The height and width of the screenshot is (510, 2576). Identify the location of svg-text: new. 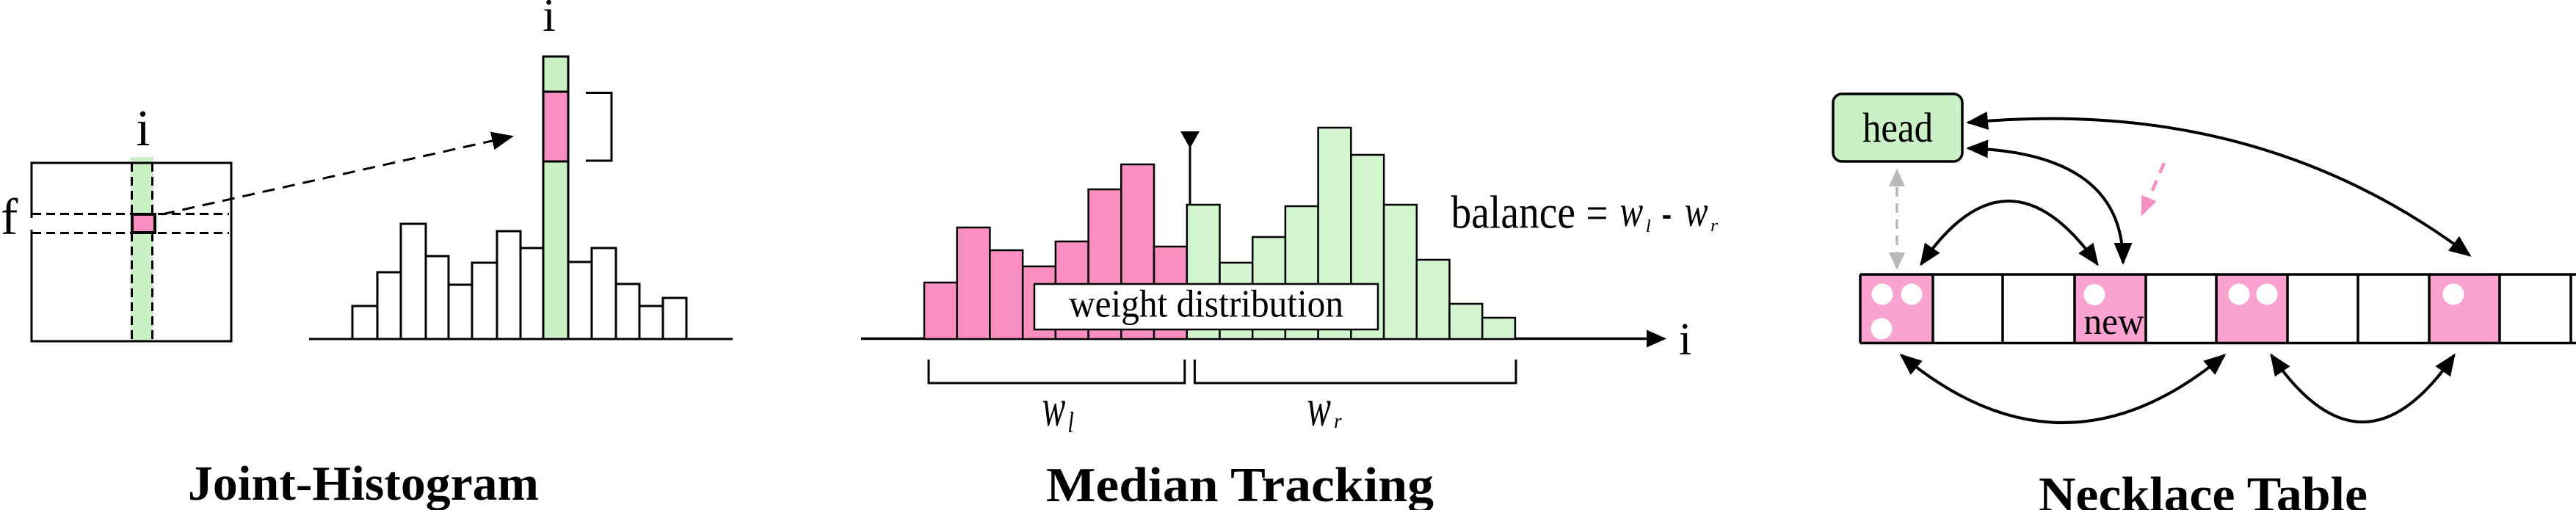
(2114, 322).